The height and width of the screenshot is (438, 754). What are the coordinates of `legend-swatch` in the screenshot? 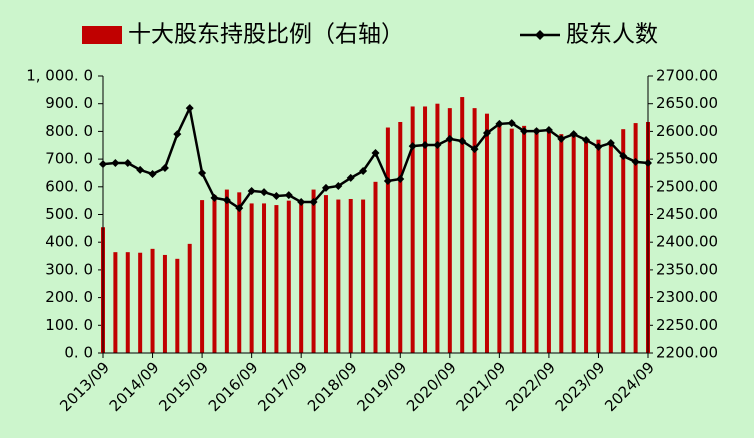 It's located at (102, 35).